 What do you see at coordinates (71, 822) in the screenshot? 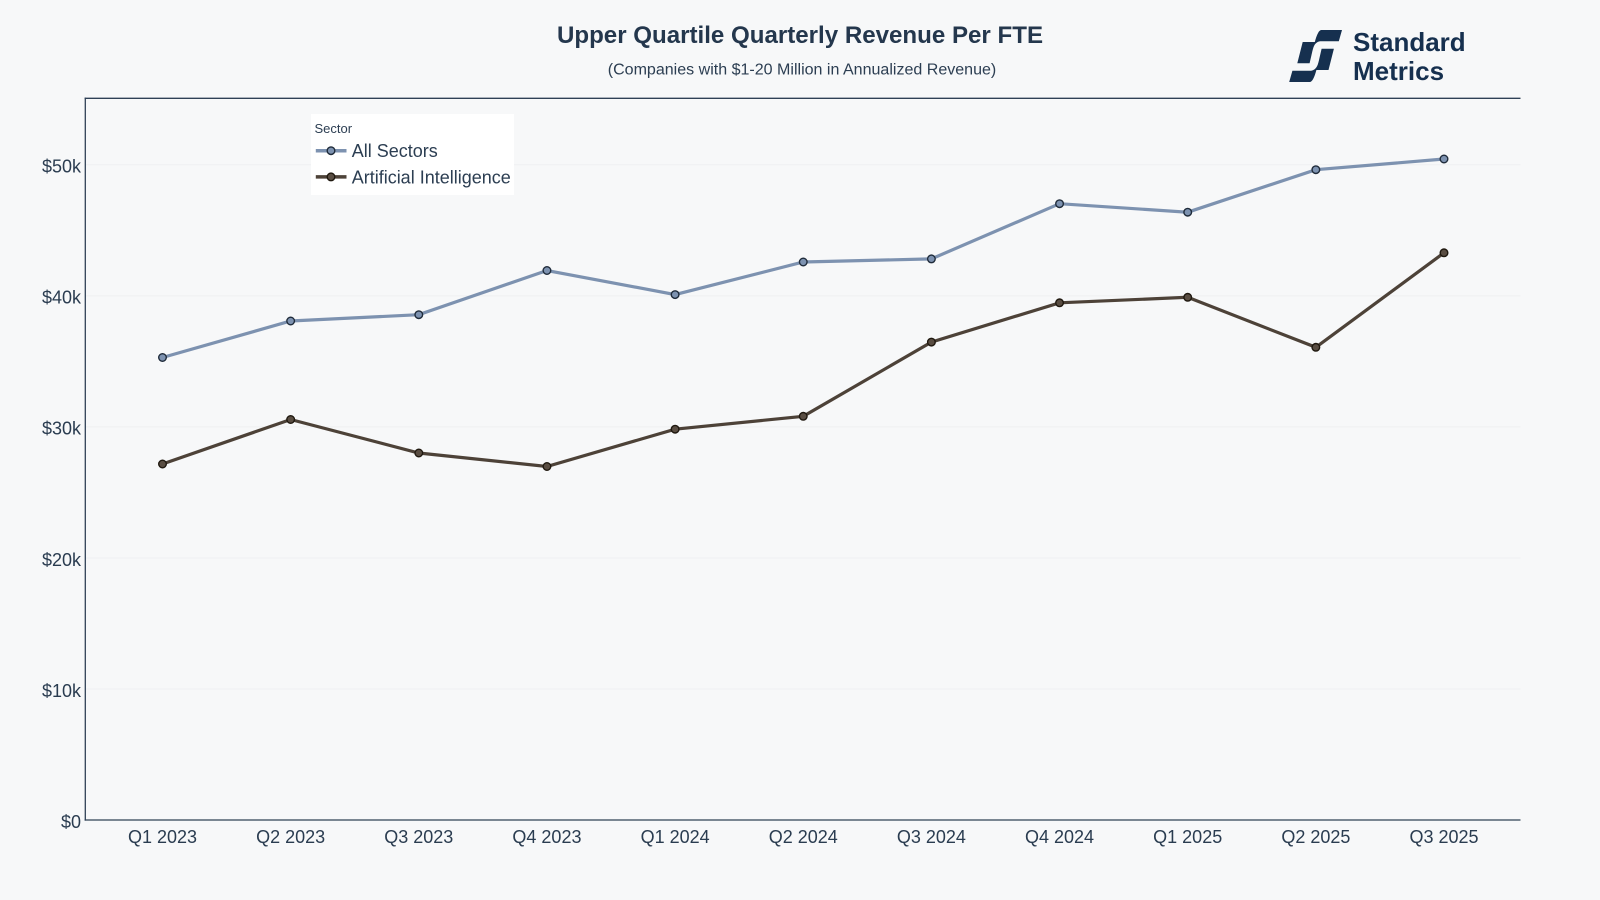
I see `svg-text: $0` at bounding box center [71, 822].